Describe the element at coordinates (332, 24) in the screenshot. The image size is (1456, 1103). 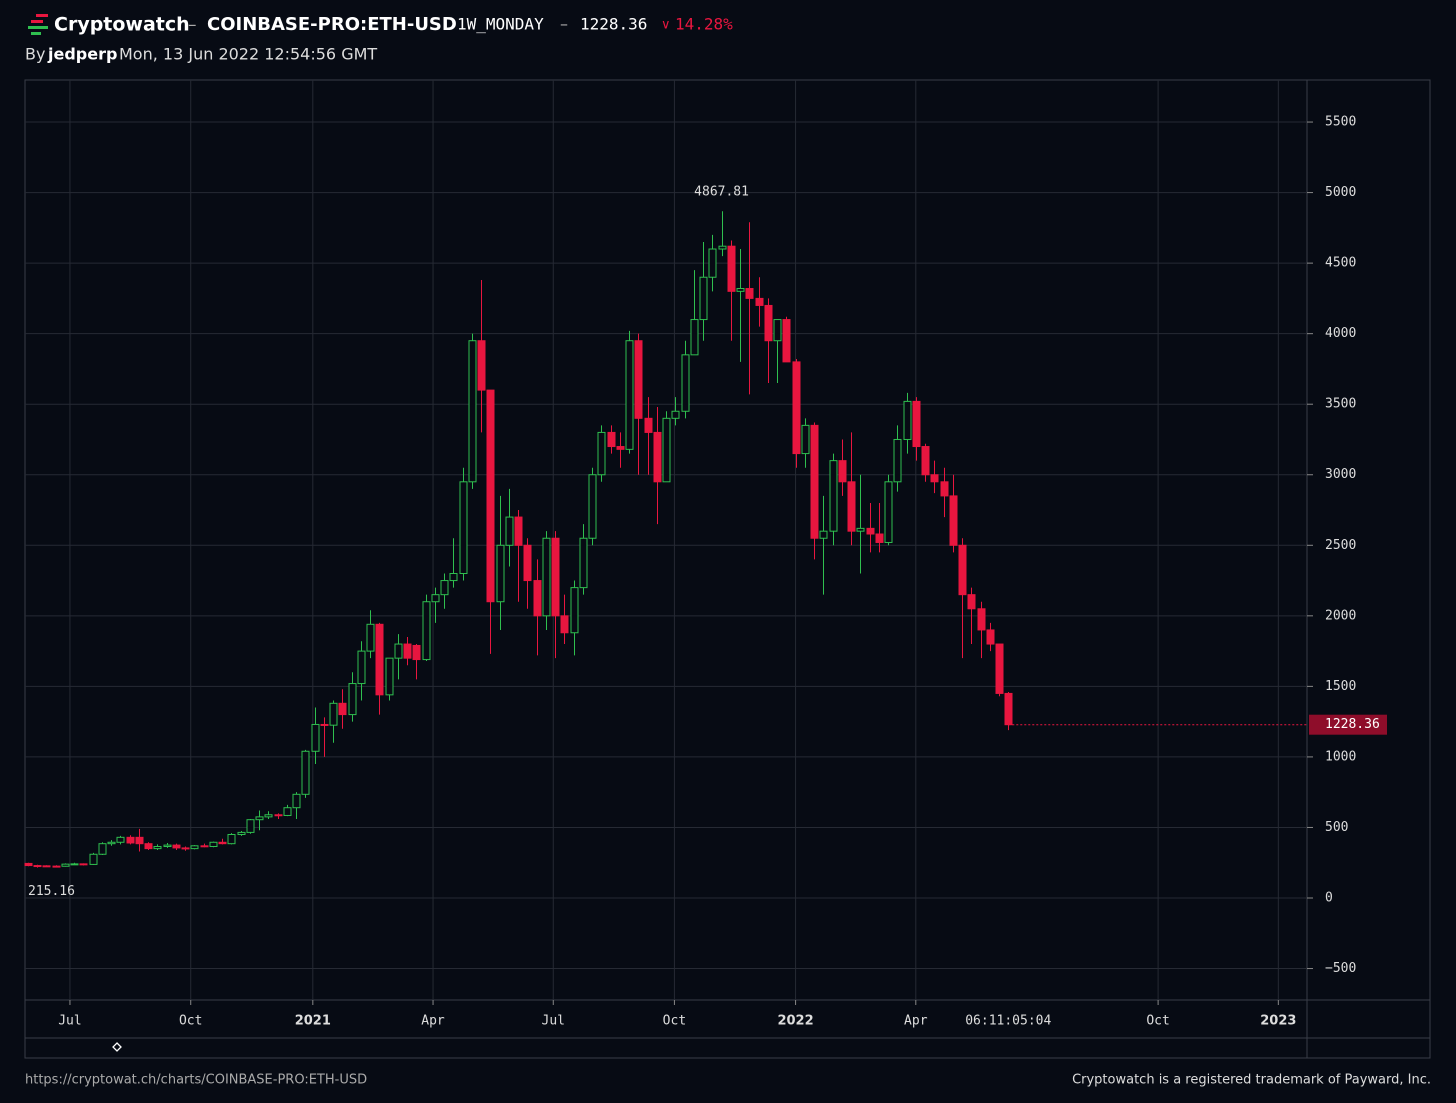
I see `market: COINBASE-PRO:ETH-USD` at that location.